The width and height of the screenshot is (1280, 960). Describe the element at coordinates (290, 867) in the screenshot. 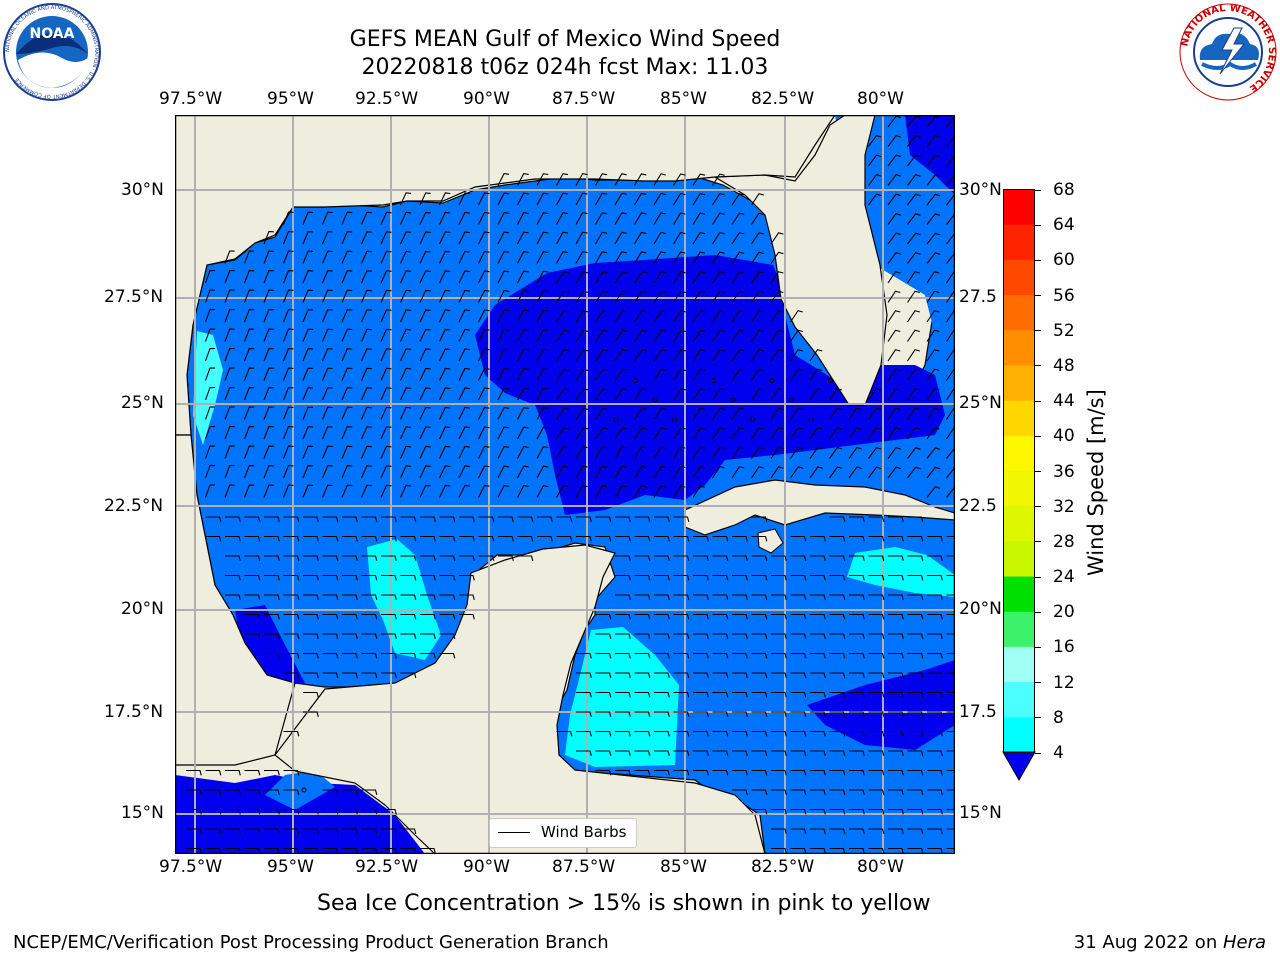

I see `lon-label-bottom: 95°W` at that location.